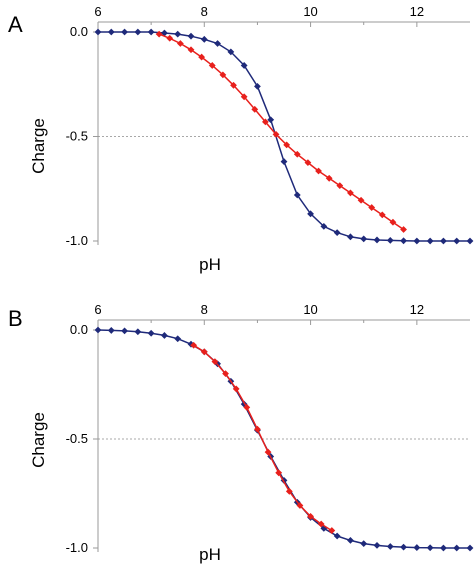  I want to click on panel-b-y-tick-label: -0.5, so click(77, 438).